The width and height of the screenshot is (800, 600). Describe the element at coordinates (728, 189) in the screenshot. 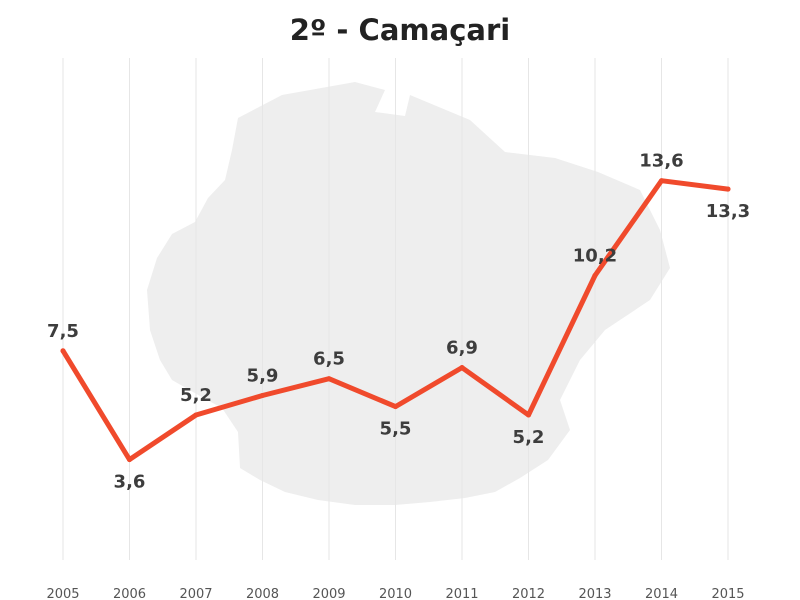

I see `data-point-2015` at that location.